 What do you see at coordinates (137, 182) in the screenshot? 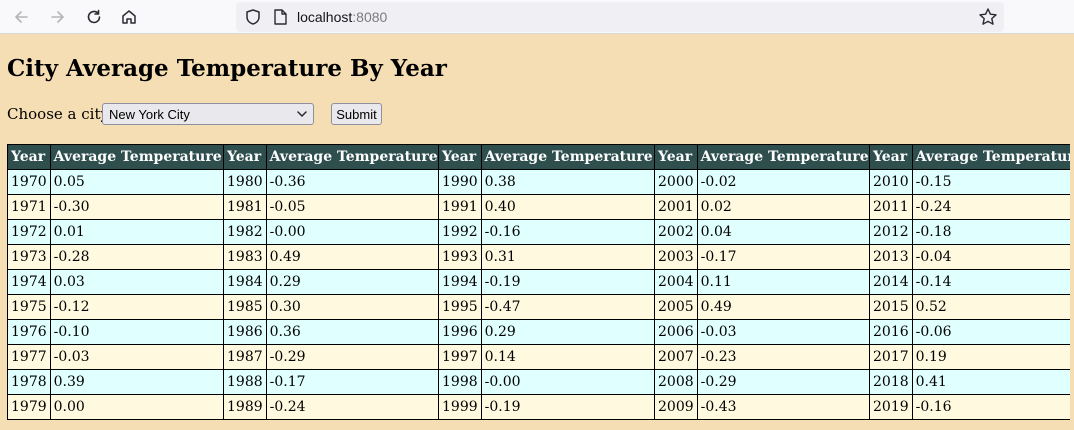
I see `cell-average-temperature: 0.05` at bounding box center [137, 182].